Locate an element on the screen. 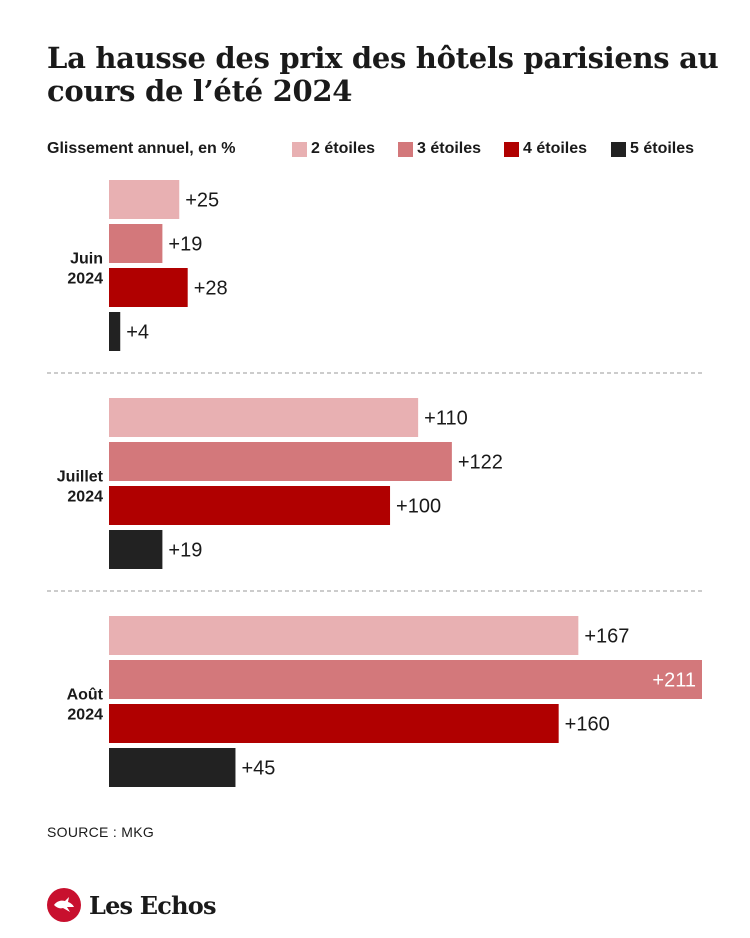  category-label-aout: Août is located at coordinates (85, 695).